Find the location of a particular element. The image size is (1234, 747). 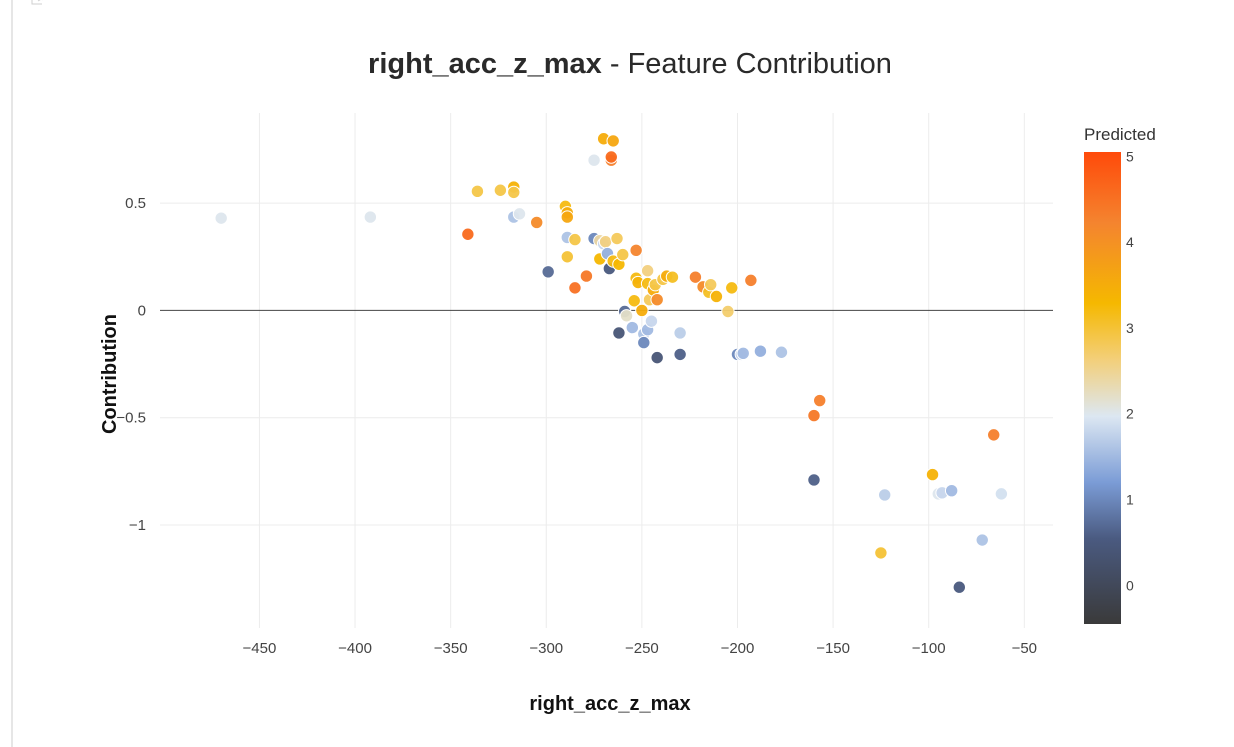

x-tick-labels: −450 −400 −350 −300 −250 −200 −150 −100 −50 is located at coordinates (640, 648).